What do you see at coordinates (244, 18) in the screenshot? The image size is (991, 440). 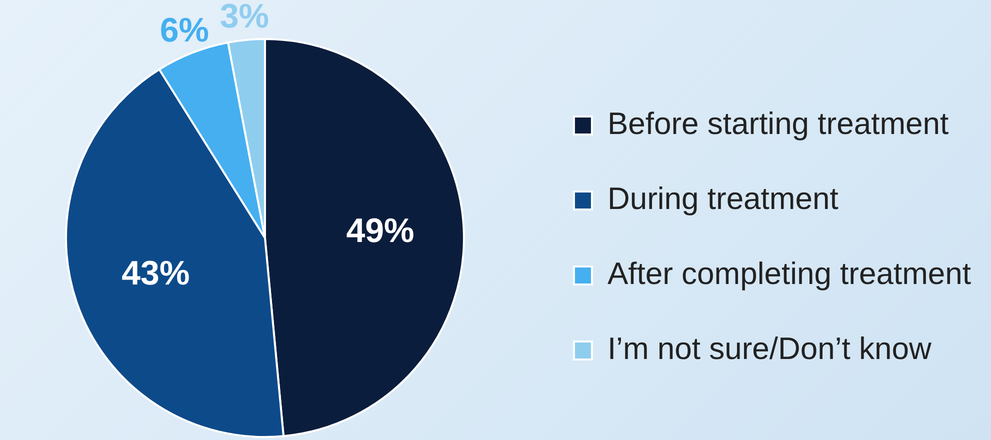 I see `data-label: 3%` at bounding box center [244, 18].